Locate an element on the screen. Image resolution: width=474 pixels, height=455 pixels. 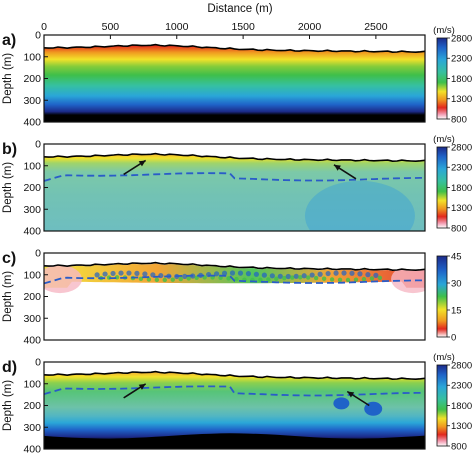
x-tick-label: 2500 is located at coordinates (376, 27).